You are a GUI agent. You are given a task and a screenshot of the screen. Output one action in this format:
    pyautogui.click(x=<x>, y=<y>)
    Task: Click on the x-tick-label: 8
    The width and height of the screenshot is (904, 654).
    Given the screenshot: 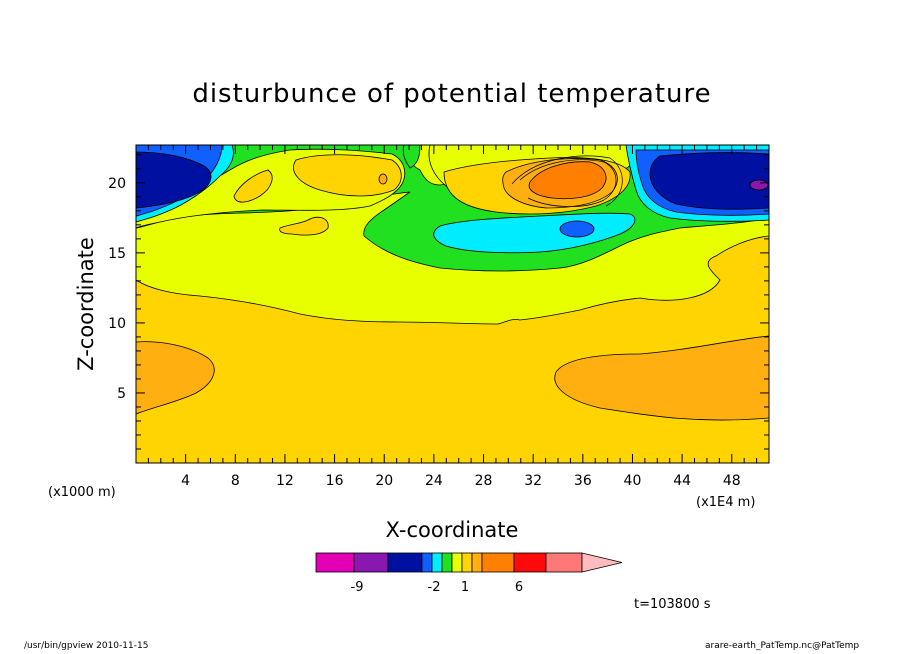 What is the action you would take?
    pyautogui.click(x=235, y=481)
    